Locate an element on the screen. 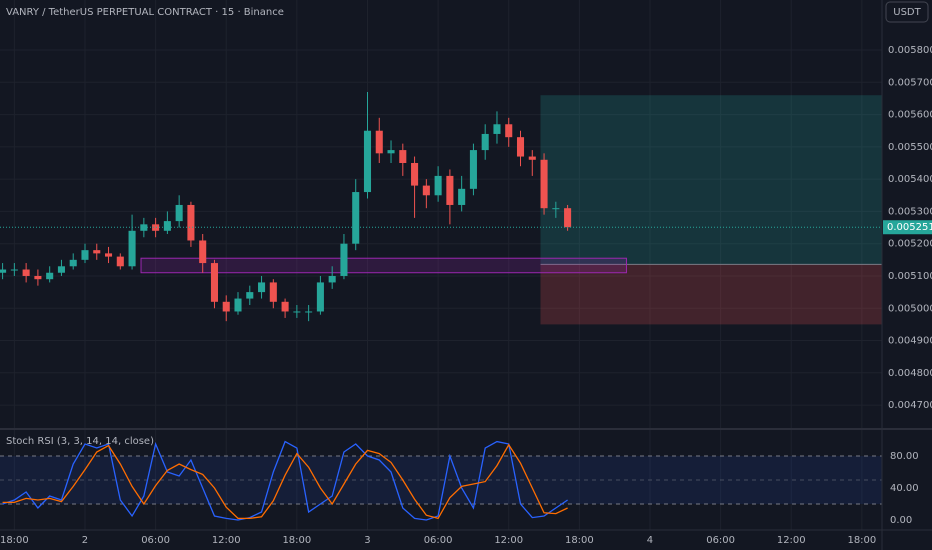 Image resolution: width=932 pixels, height=550 pixels. y-tick-label: 0.005300 is located at coordinates (910, 211).